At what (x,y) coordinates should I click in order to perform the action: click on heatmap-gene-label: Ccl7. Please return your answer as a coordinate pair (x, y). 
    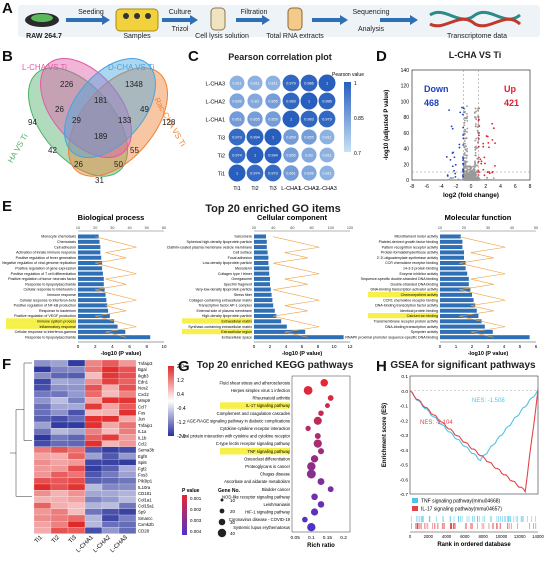
    Looking at the image, I should click on (142, 406).